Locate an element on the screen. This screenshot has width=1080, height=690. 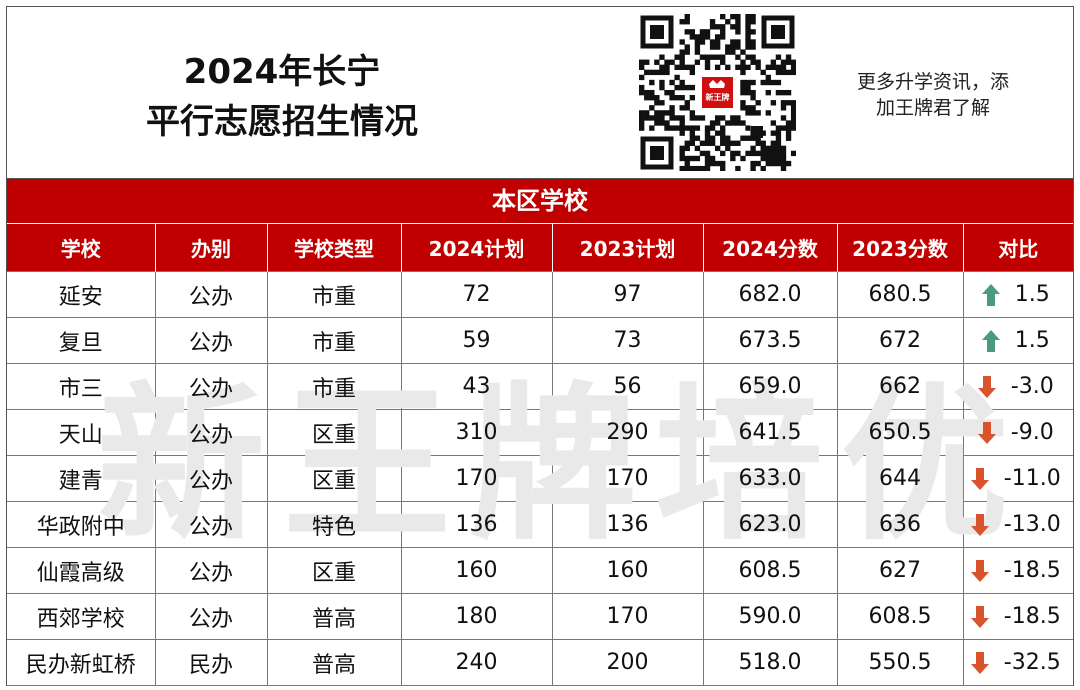
score-2024-cell: 608.5 is located at coordinates (770, 570).